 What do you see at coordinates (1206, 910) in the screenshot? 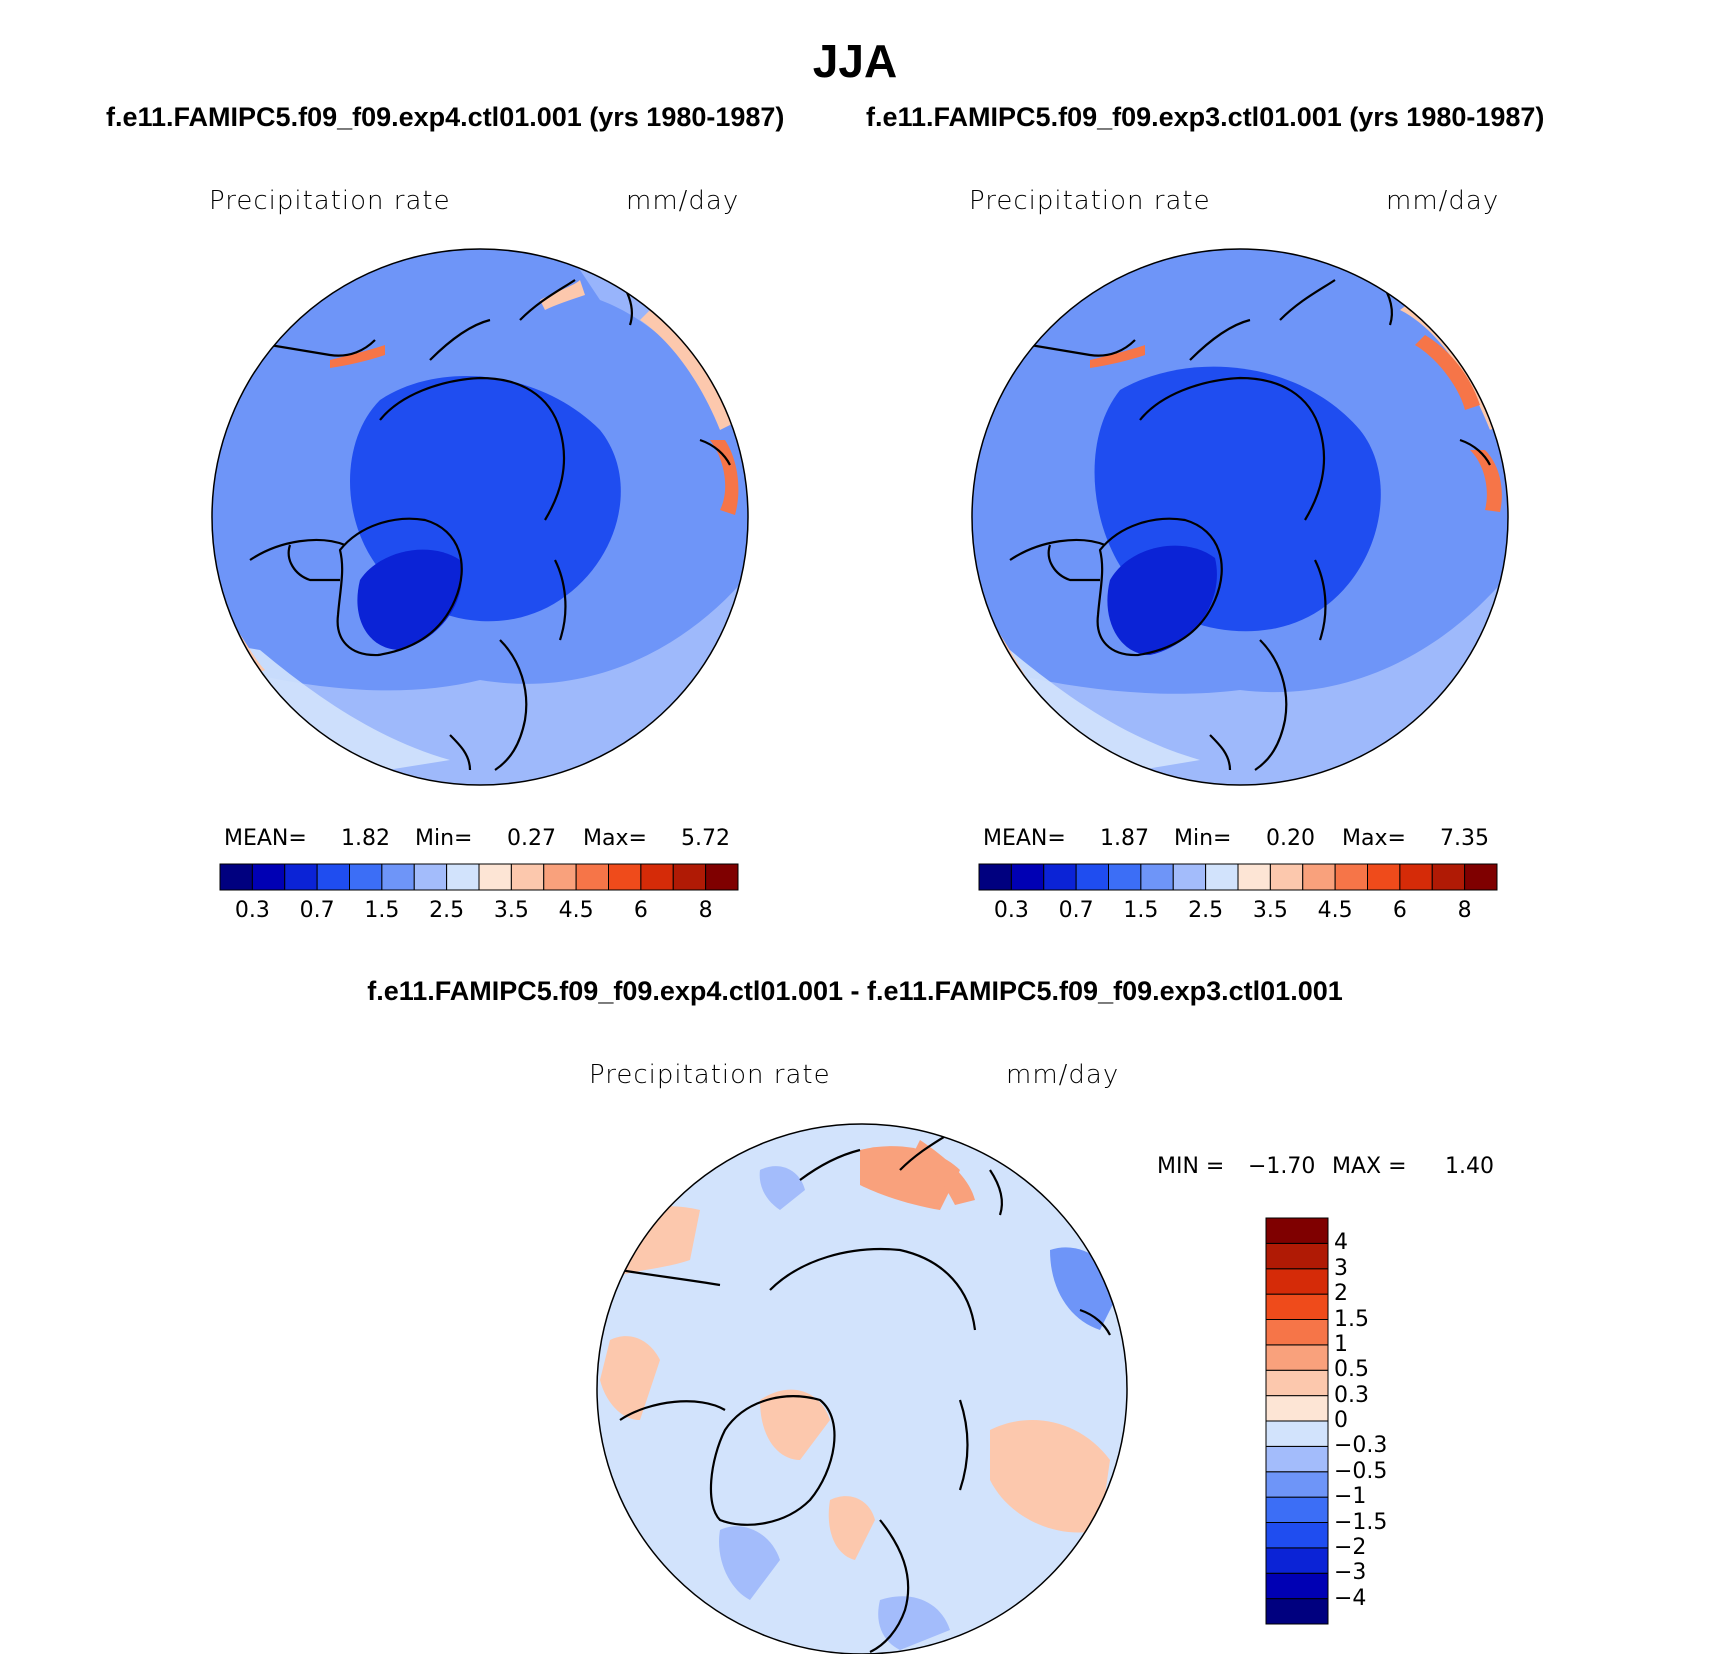
I see `panel-2-colorbar-tick-label: 2.5` at bounding box center [1206, 910].